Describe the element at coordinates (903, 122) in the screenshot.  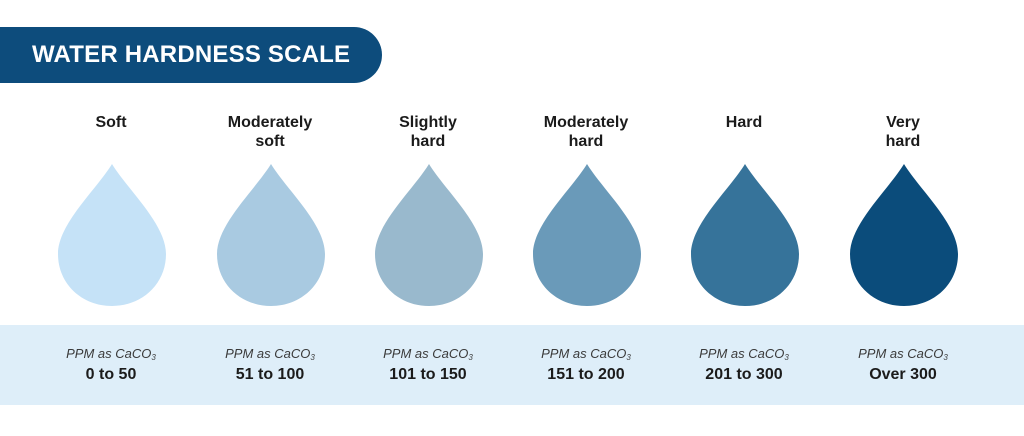
I see `level-label-line-1: Very` at that location.